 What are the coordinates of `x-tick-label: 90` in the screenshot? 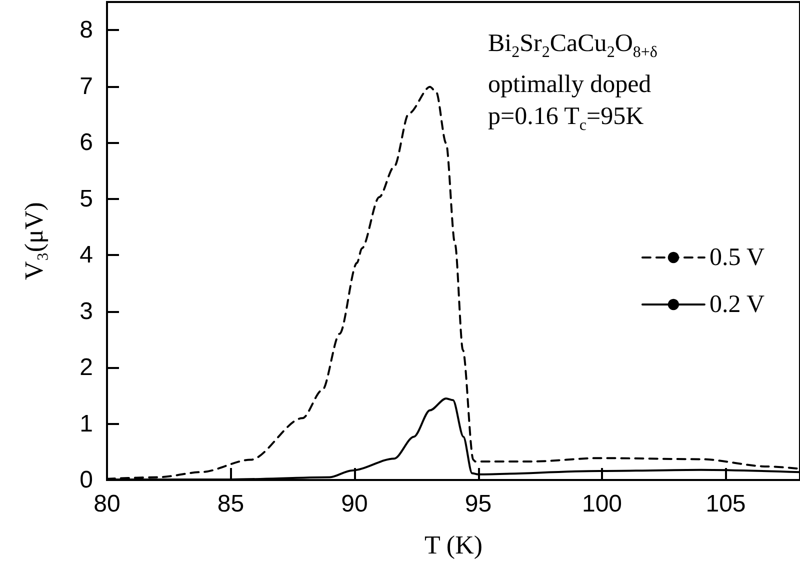 It's located at (354, 504).